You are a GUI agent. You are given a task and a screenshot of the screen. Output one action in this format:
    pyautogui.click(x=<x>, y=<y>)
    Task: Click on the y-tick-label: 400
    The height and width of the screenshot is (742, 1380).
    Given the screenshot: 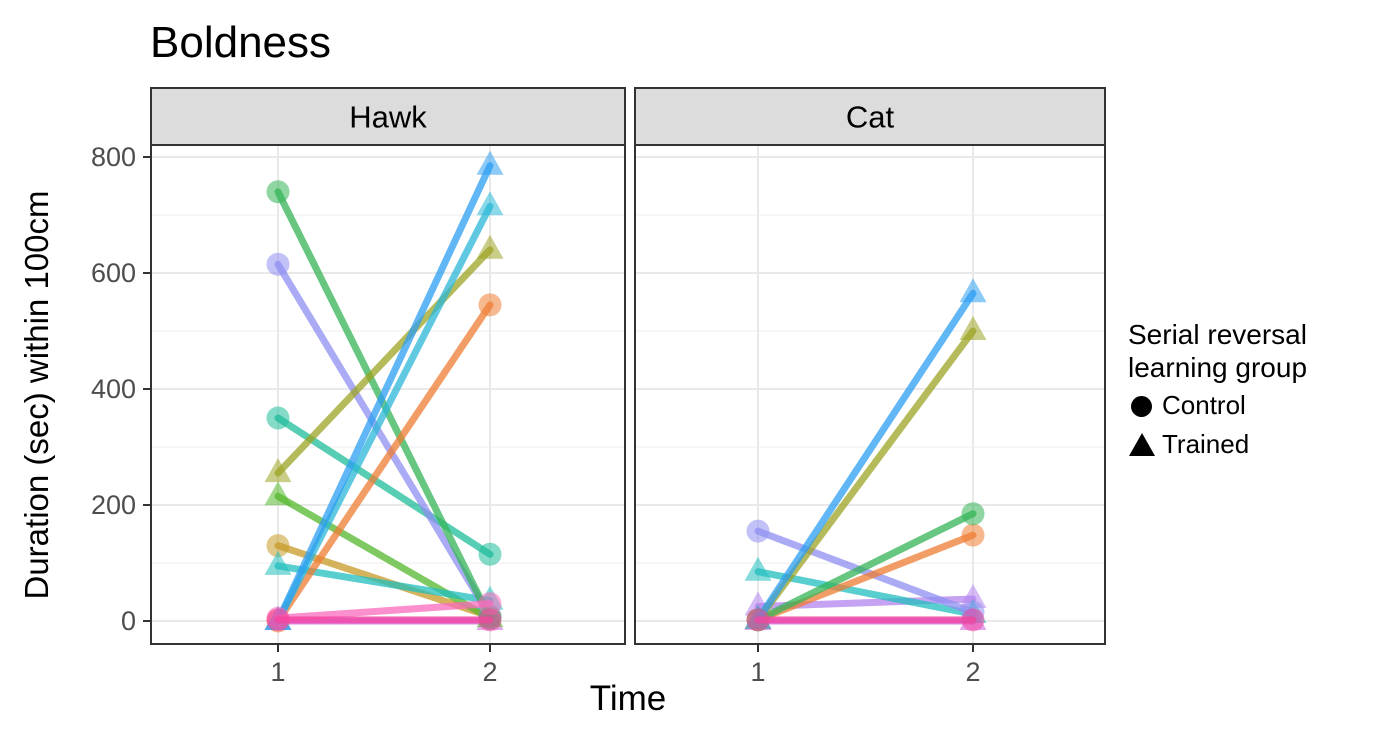 What is the action you would take?
    pyautogui.click(x=113, y=389)
    